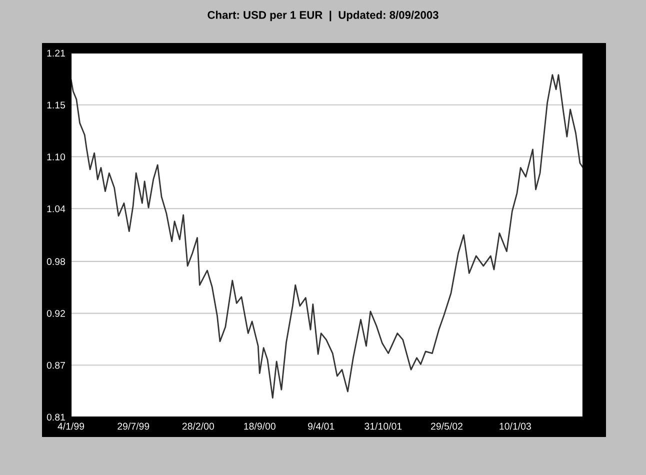  What do you see at coordinates (446, 426) in the screenshot?
I see `x-tick-label: 29/5/02` at bounding box center [446, 426].